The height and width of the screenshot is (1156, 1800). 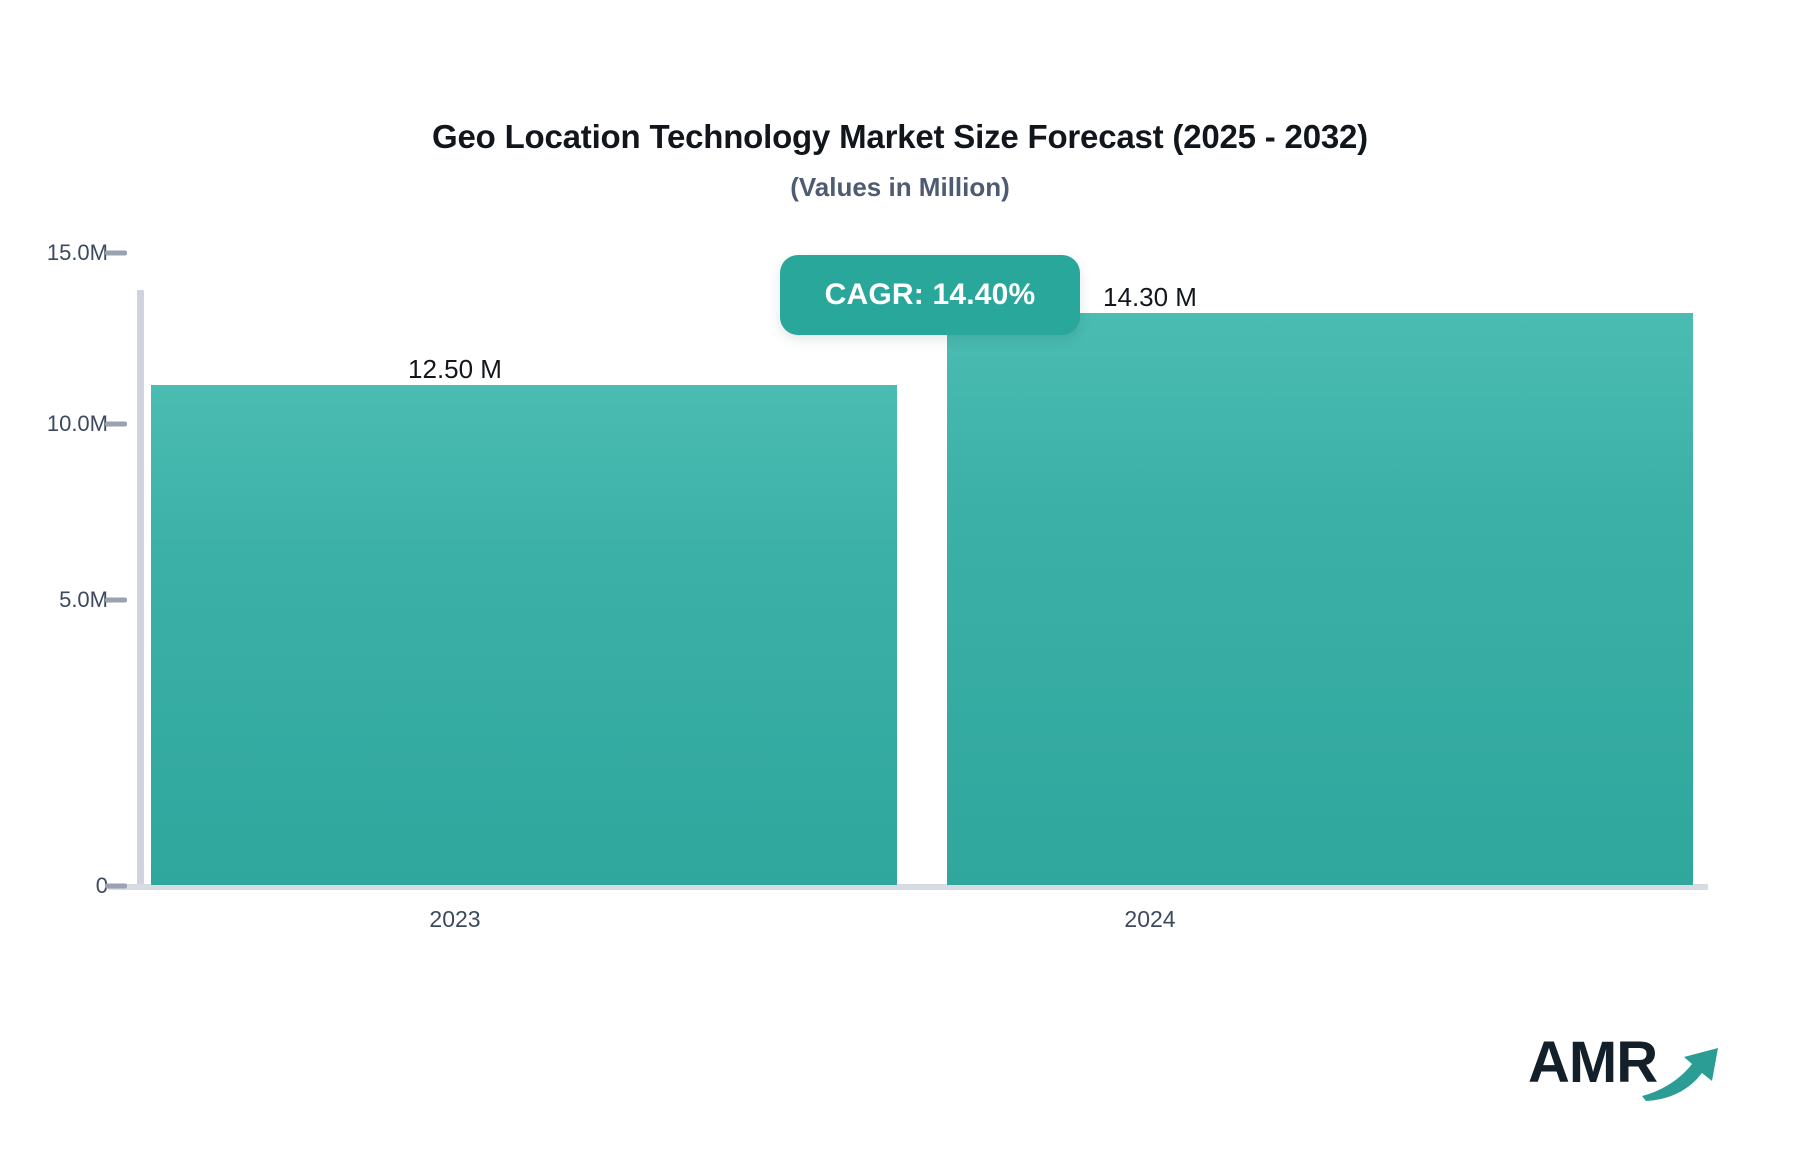 I want to click on amr-logo: AMR, so click(x=1628, y=1070).